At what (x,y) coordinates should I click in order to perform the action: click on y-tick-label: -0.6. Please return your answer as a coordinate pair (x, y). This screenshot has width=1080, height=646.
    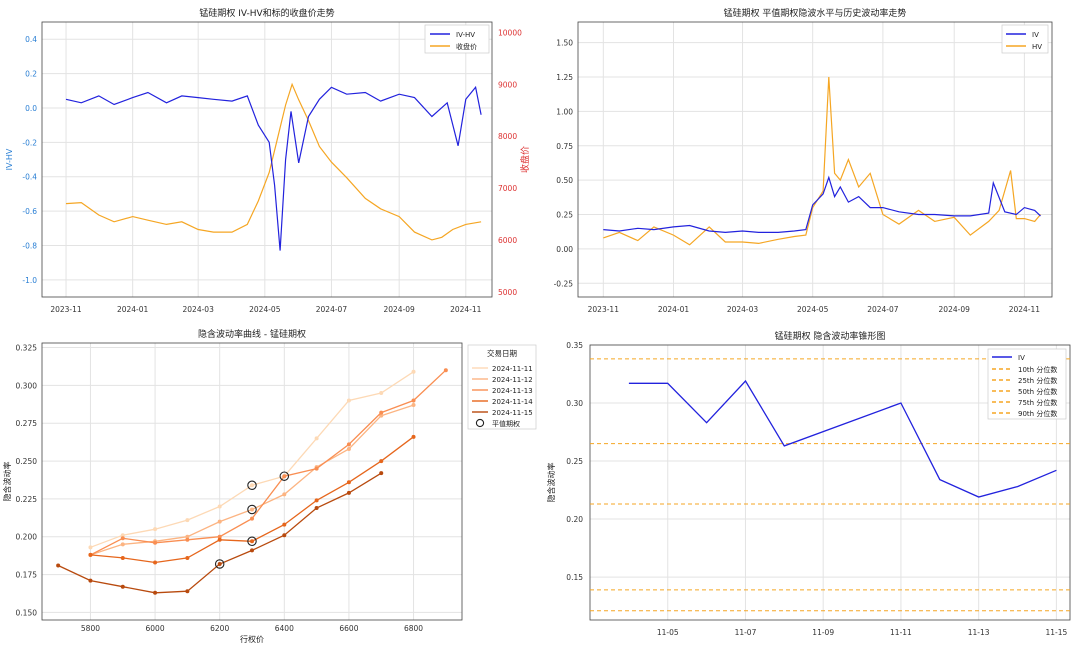
    Looking at the image, I should click on (29, 211).